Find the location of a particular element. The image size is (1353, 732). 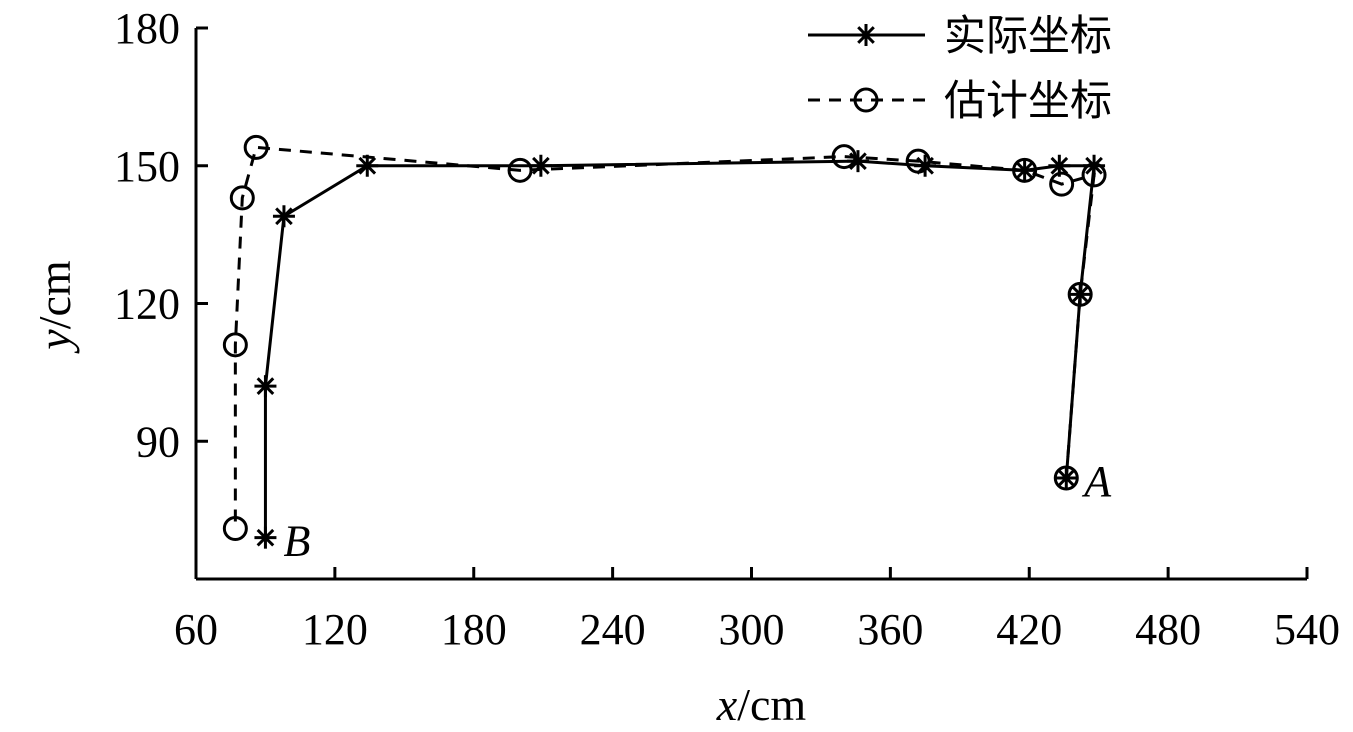

y-tick-label: 120 is located at coordinates (147, 304).